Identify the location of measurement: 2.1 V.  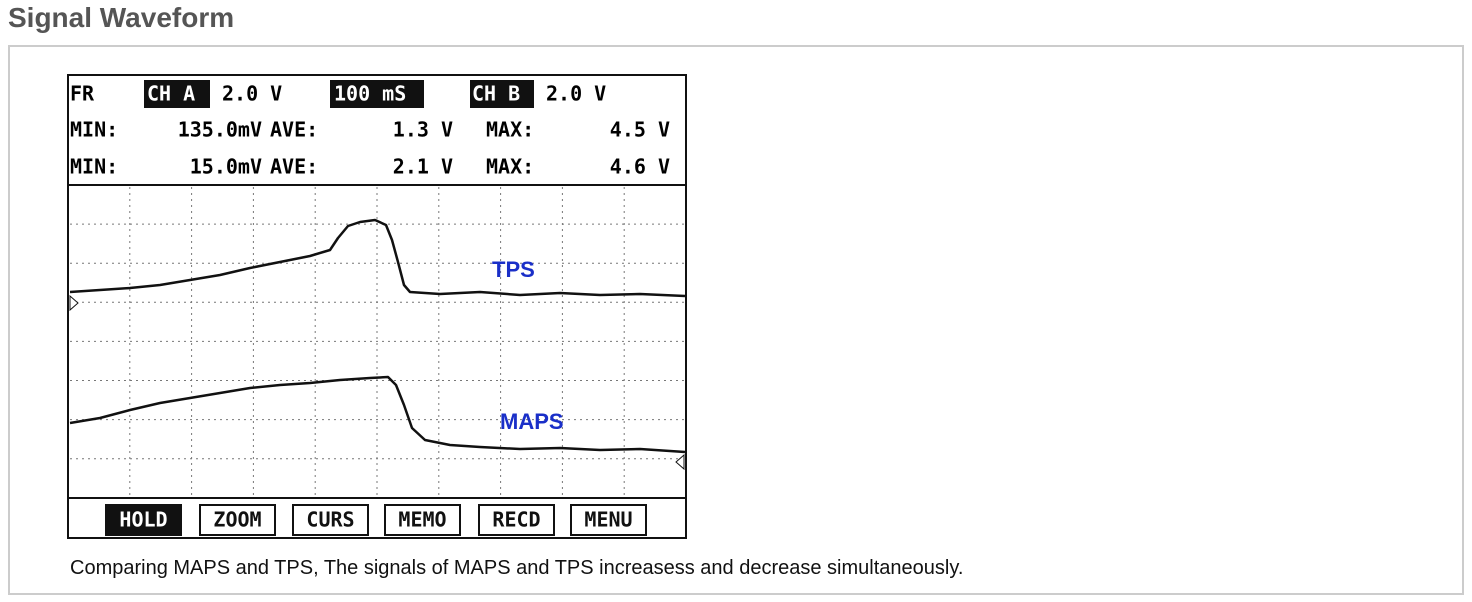
(423, 167).